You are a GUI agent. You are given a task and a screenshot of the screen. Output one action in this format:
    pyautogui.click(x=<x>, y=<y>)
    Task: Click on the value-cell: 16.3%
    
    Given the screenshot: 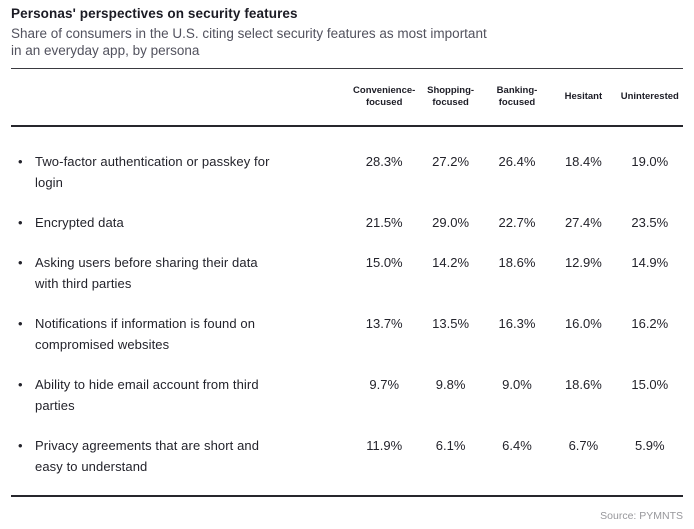 What is the action you would take?
    pyautogui.click(x=517, y=323)
    